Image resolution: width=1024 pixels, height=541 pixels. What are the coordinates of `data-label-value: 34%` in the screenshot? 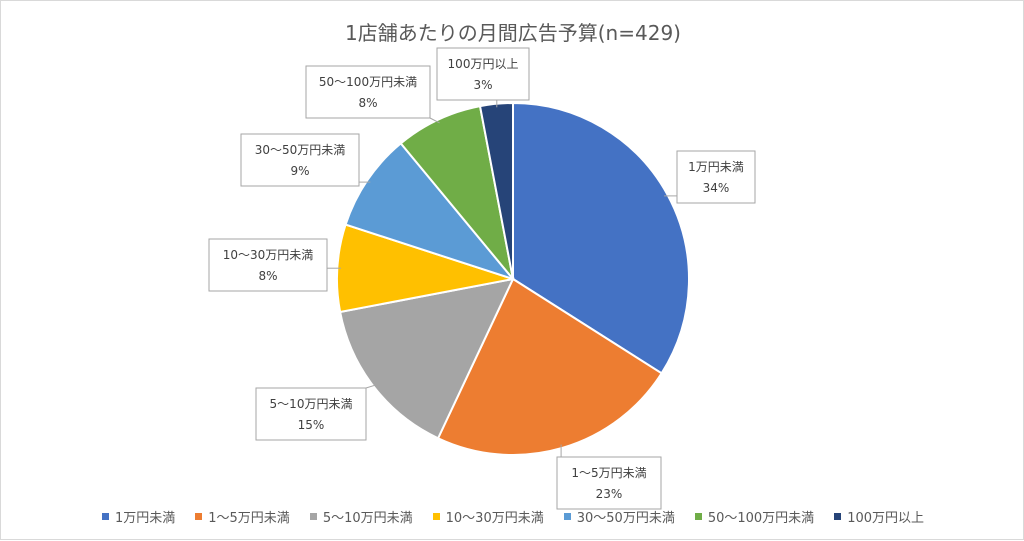 It's located at (716, 188).